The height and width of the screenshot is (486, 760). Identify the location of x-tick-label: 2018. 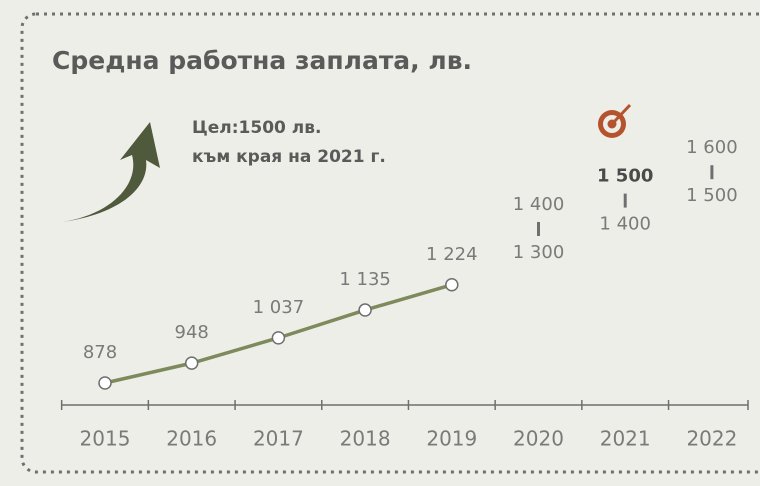
(365, 439).